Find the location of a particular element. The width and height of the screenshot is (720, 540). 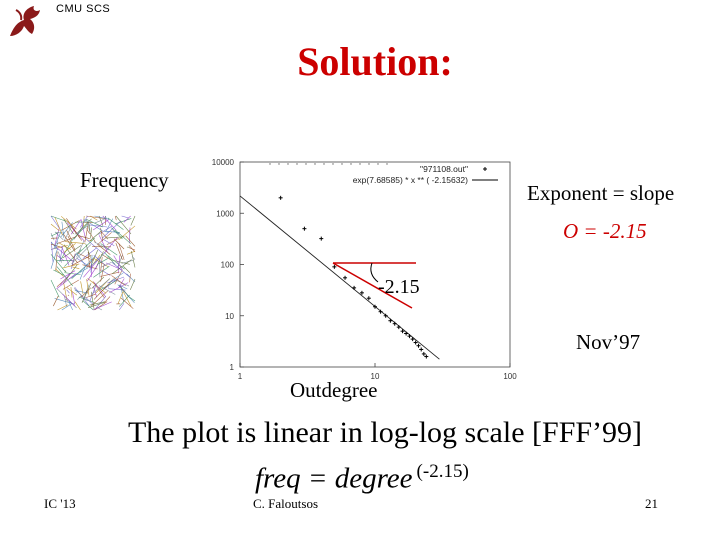

date-label: Nov’97 is located at coordinates (608, 342).